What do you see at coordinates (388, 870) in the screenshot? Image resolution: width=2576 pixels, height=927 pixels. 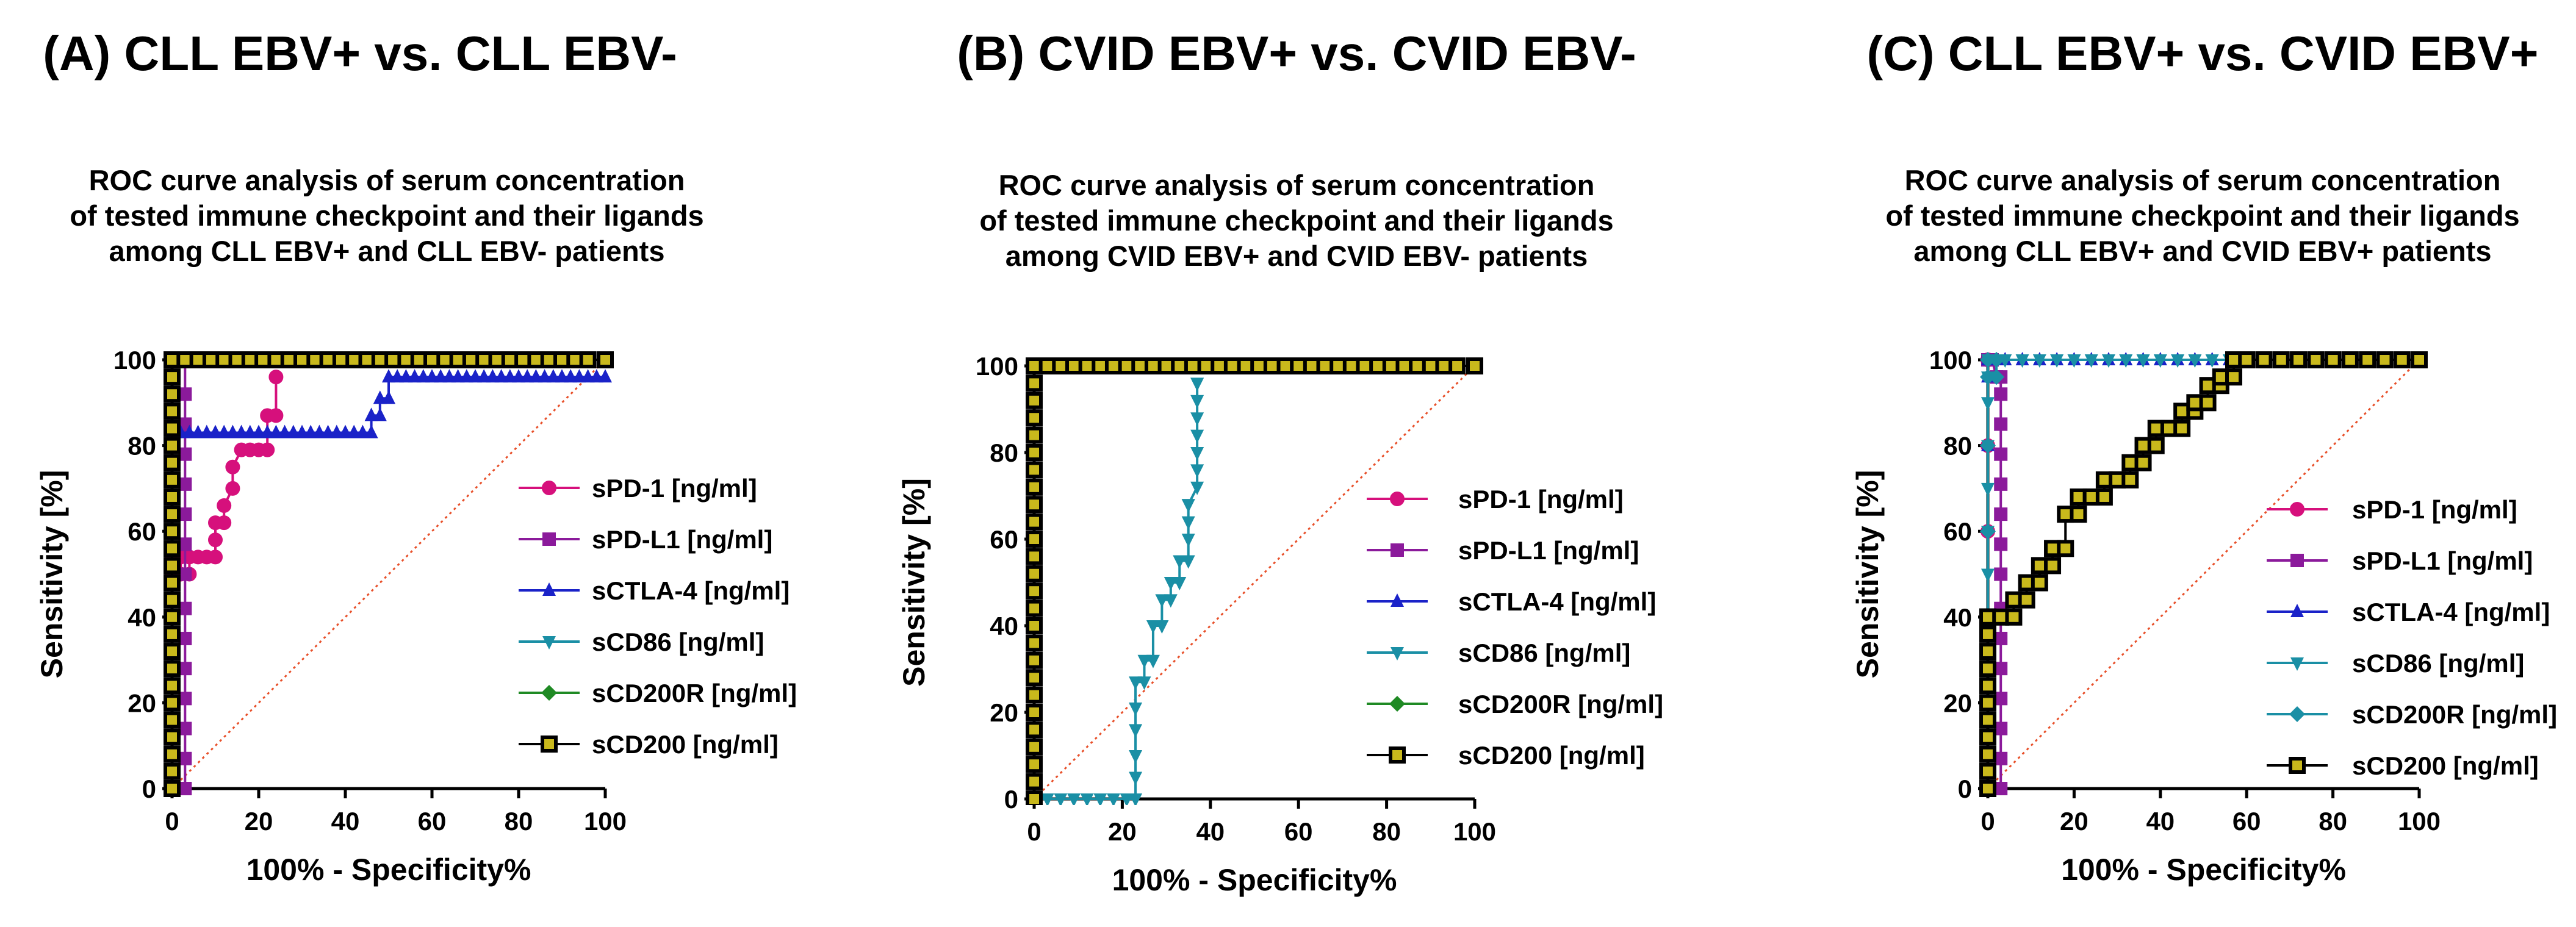 I see `x-axis-label: 100% - Specificity%` at bounding box center [388, 870].